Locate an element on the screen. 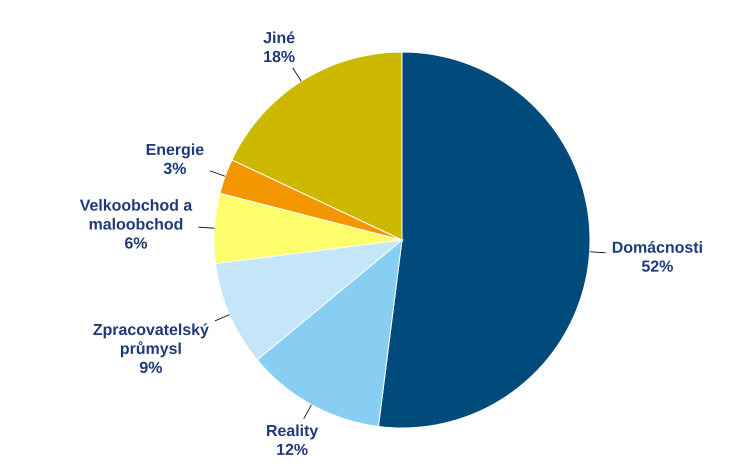 The image size is (744, 475). data-label: 3% is located at coordinates (175, 168).